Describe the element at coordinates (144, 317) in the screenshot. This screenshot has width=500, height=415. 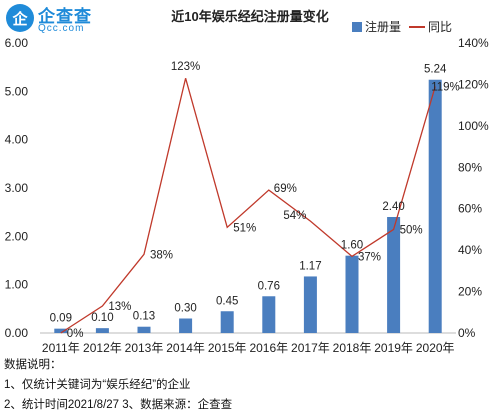
I see `bar-value-label: 0.13` at that location.